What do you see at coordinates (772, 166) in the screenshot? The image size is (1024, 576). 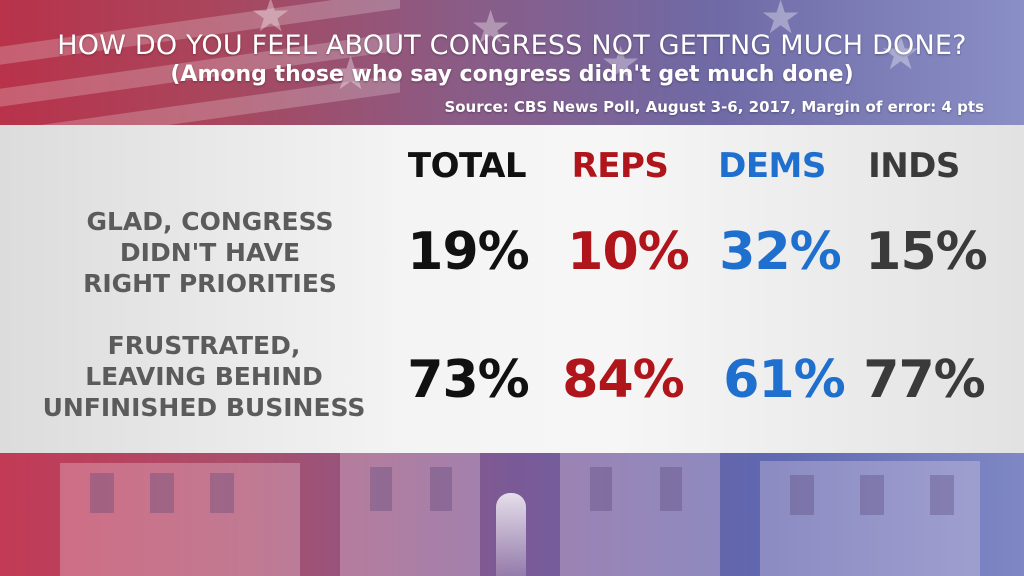 I see `column-header-dems: DEMS` at bounding box center [772, 166].